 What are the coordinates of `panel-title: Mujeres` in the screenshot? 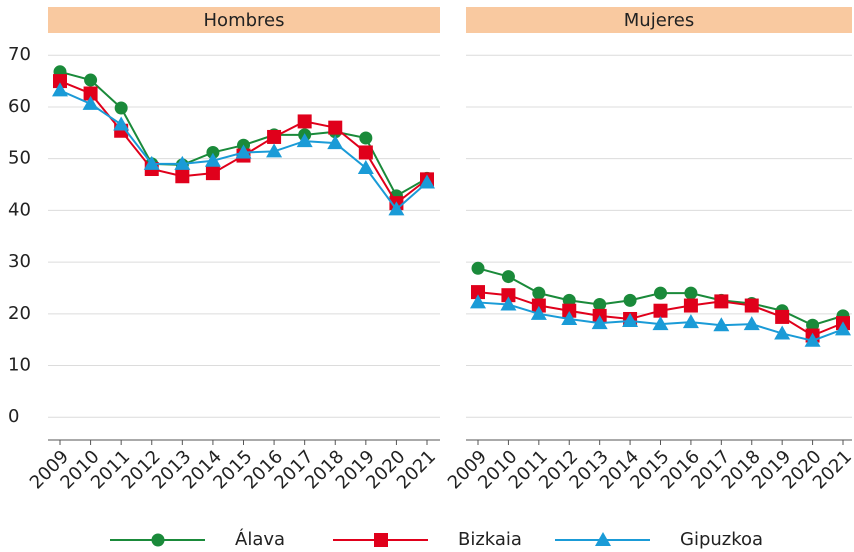 It's located at (659, 20).